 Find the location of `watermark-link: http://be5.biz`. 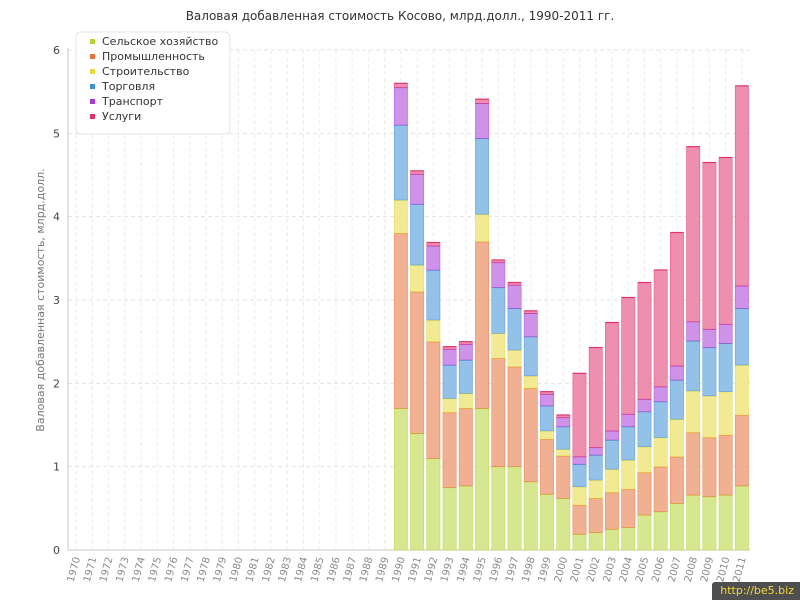

watermark-link: http://be5.biz is located at coordinates (756, 591).